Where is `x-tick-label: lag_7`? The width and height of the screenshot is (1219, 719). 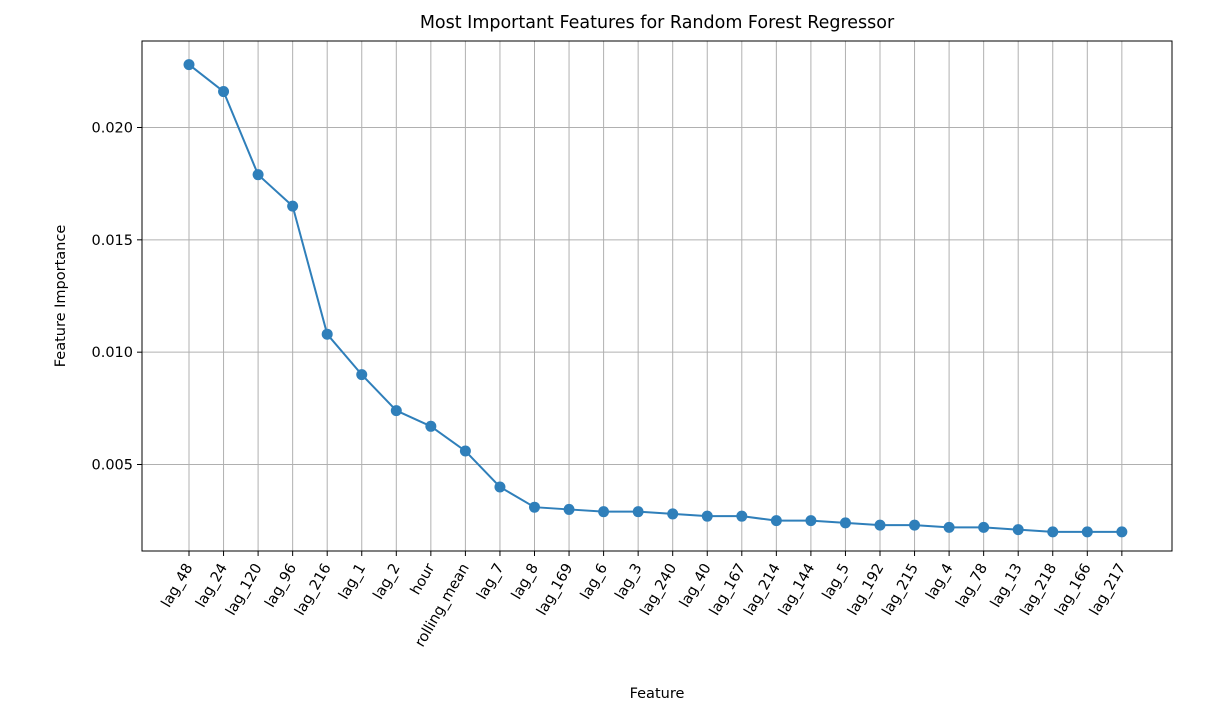
x-tick-label: lag_7 is located at coordinates (490, 581).